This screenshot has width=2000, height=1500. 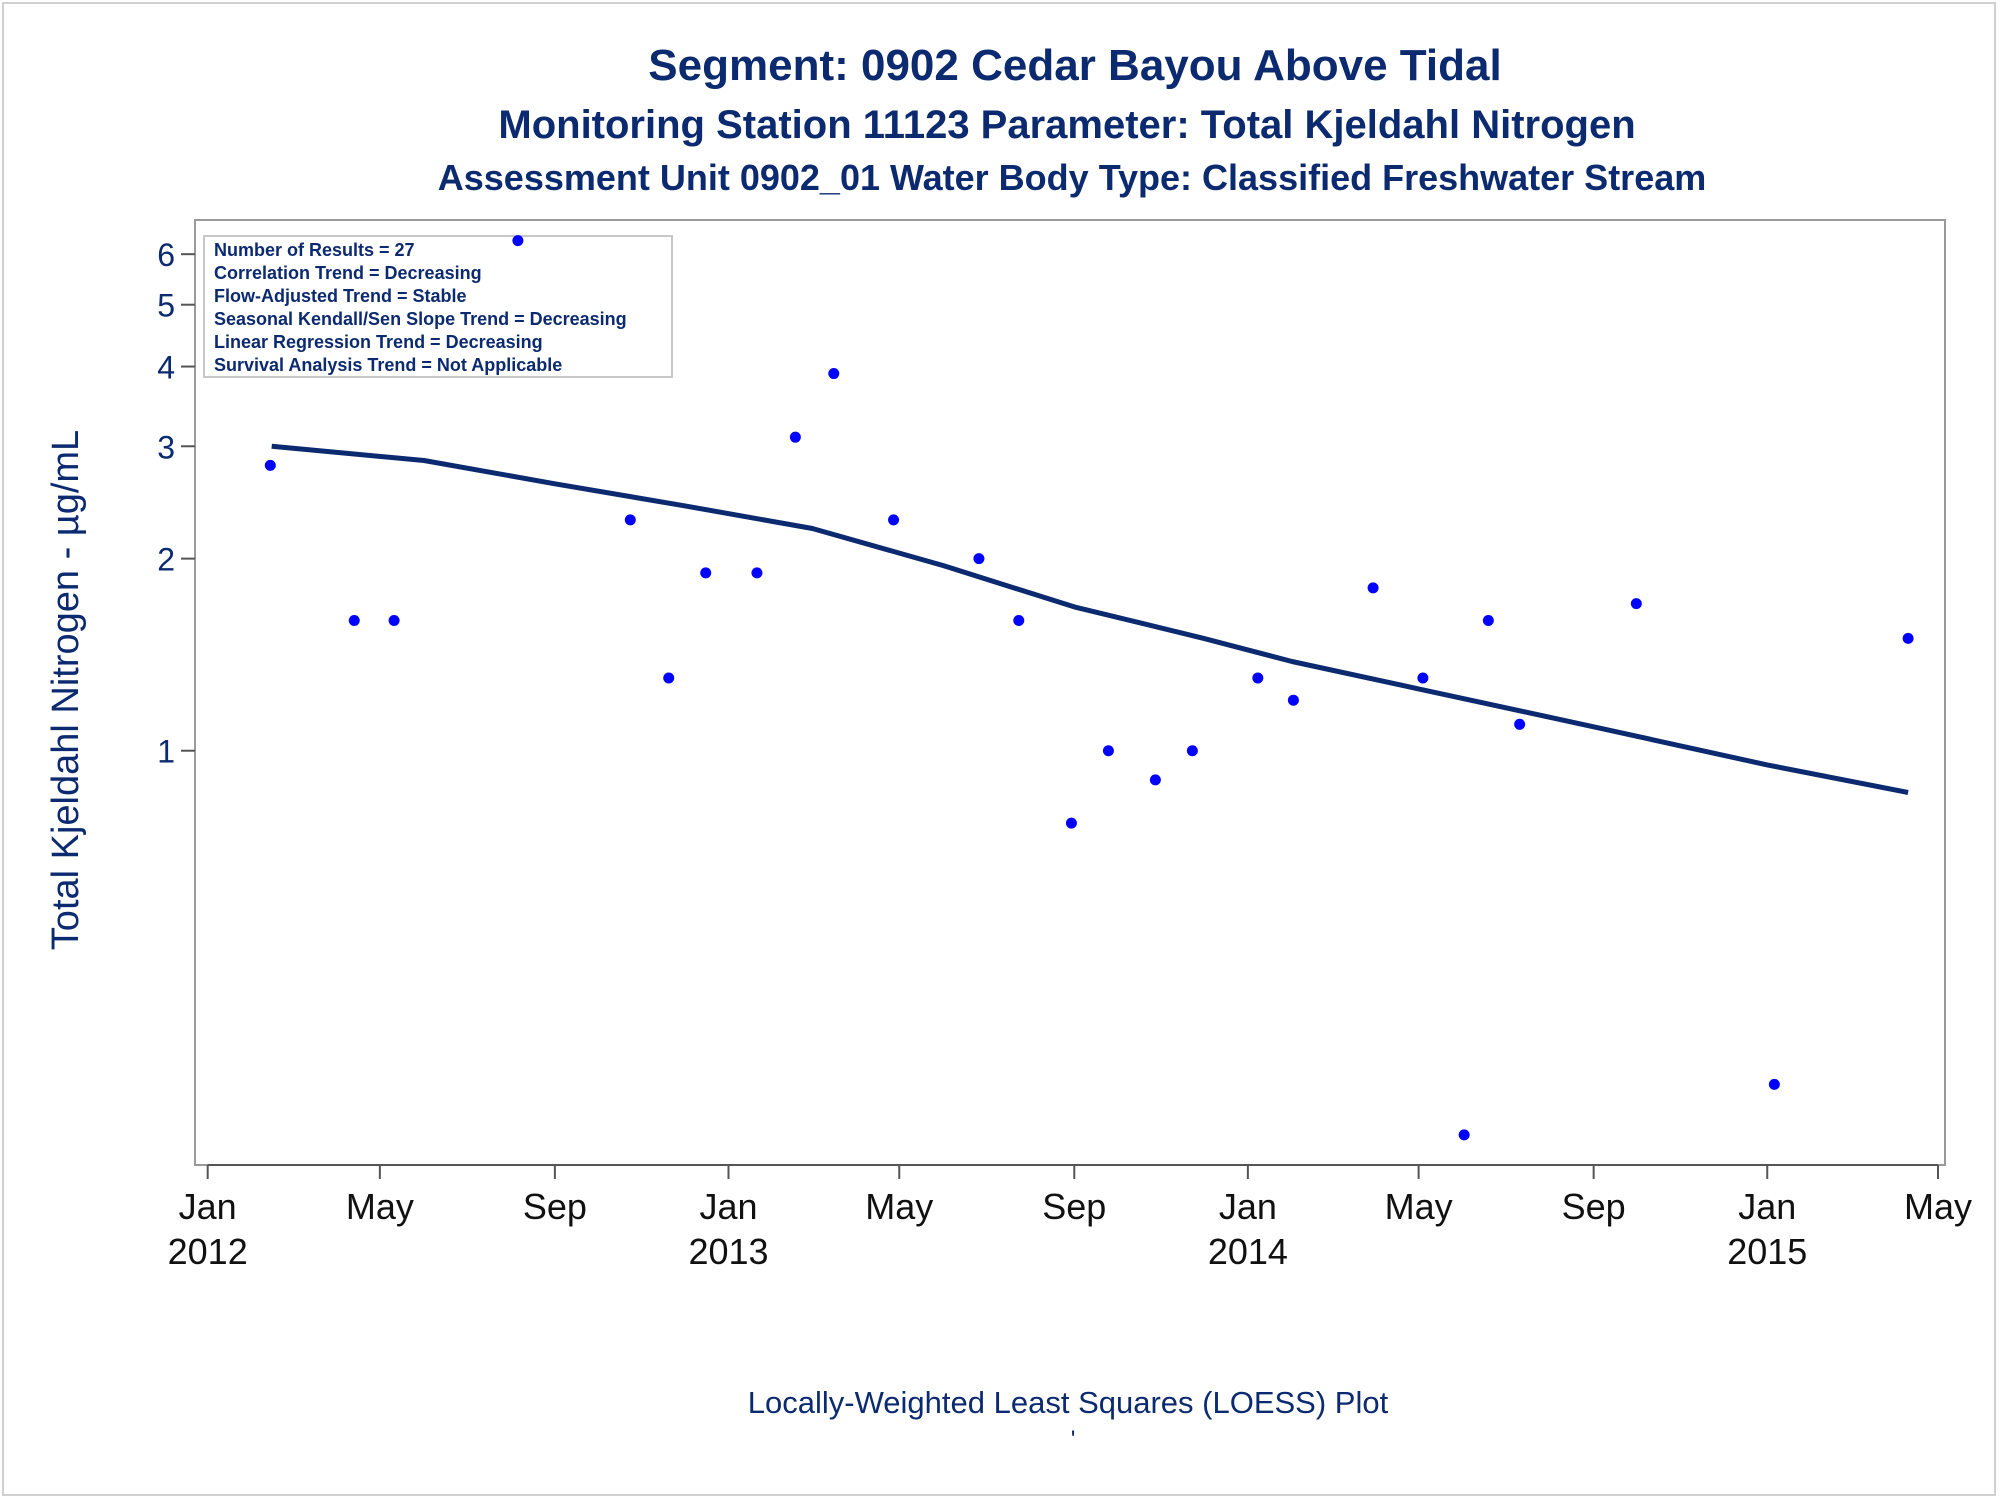 I want to click on stats-box-border, so click(x=438, y=306).